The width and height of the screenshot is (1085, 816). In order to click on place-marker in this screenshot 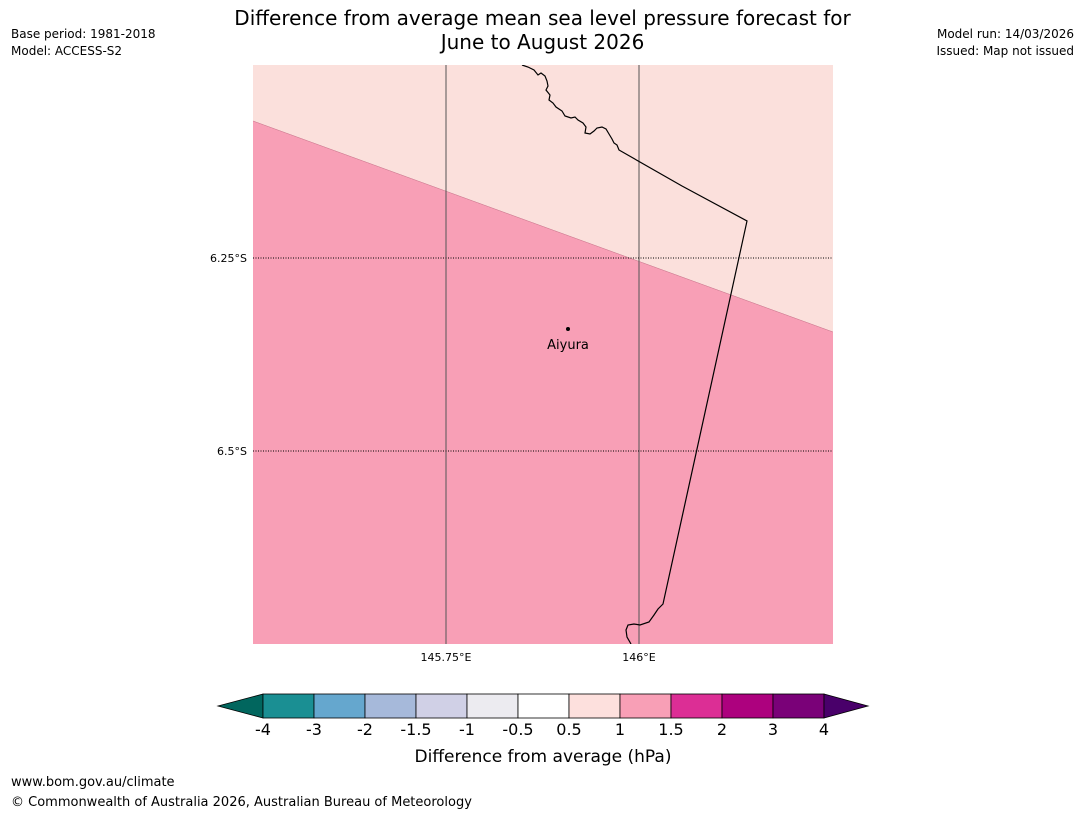, I will do `click(568, 329)`.